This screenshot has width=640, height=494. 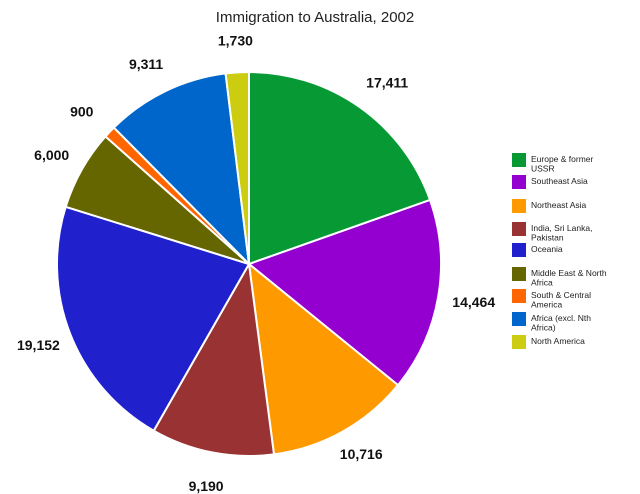 I want to click on legend-label: North America, so click(x=558, y=341).